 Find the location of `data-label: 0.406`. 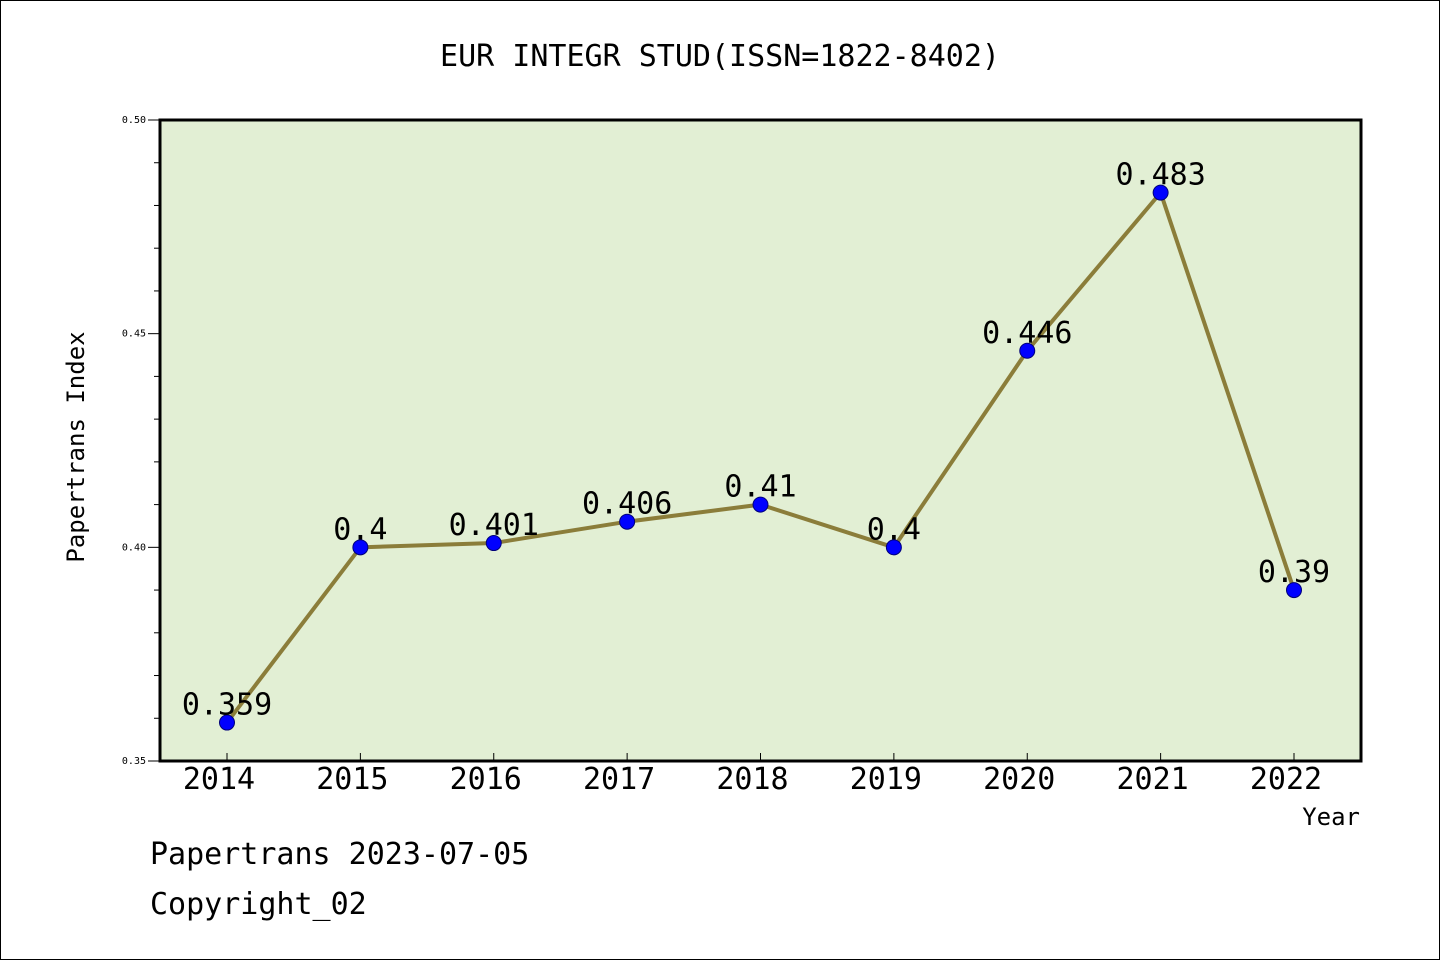

data-label: 0.406 is located at coordinates (627, 504).